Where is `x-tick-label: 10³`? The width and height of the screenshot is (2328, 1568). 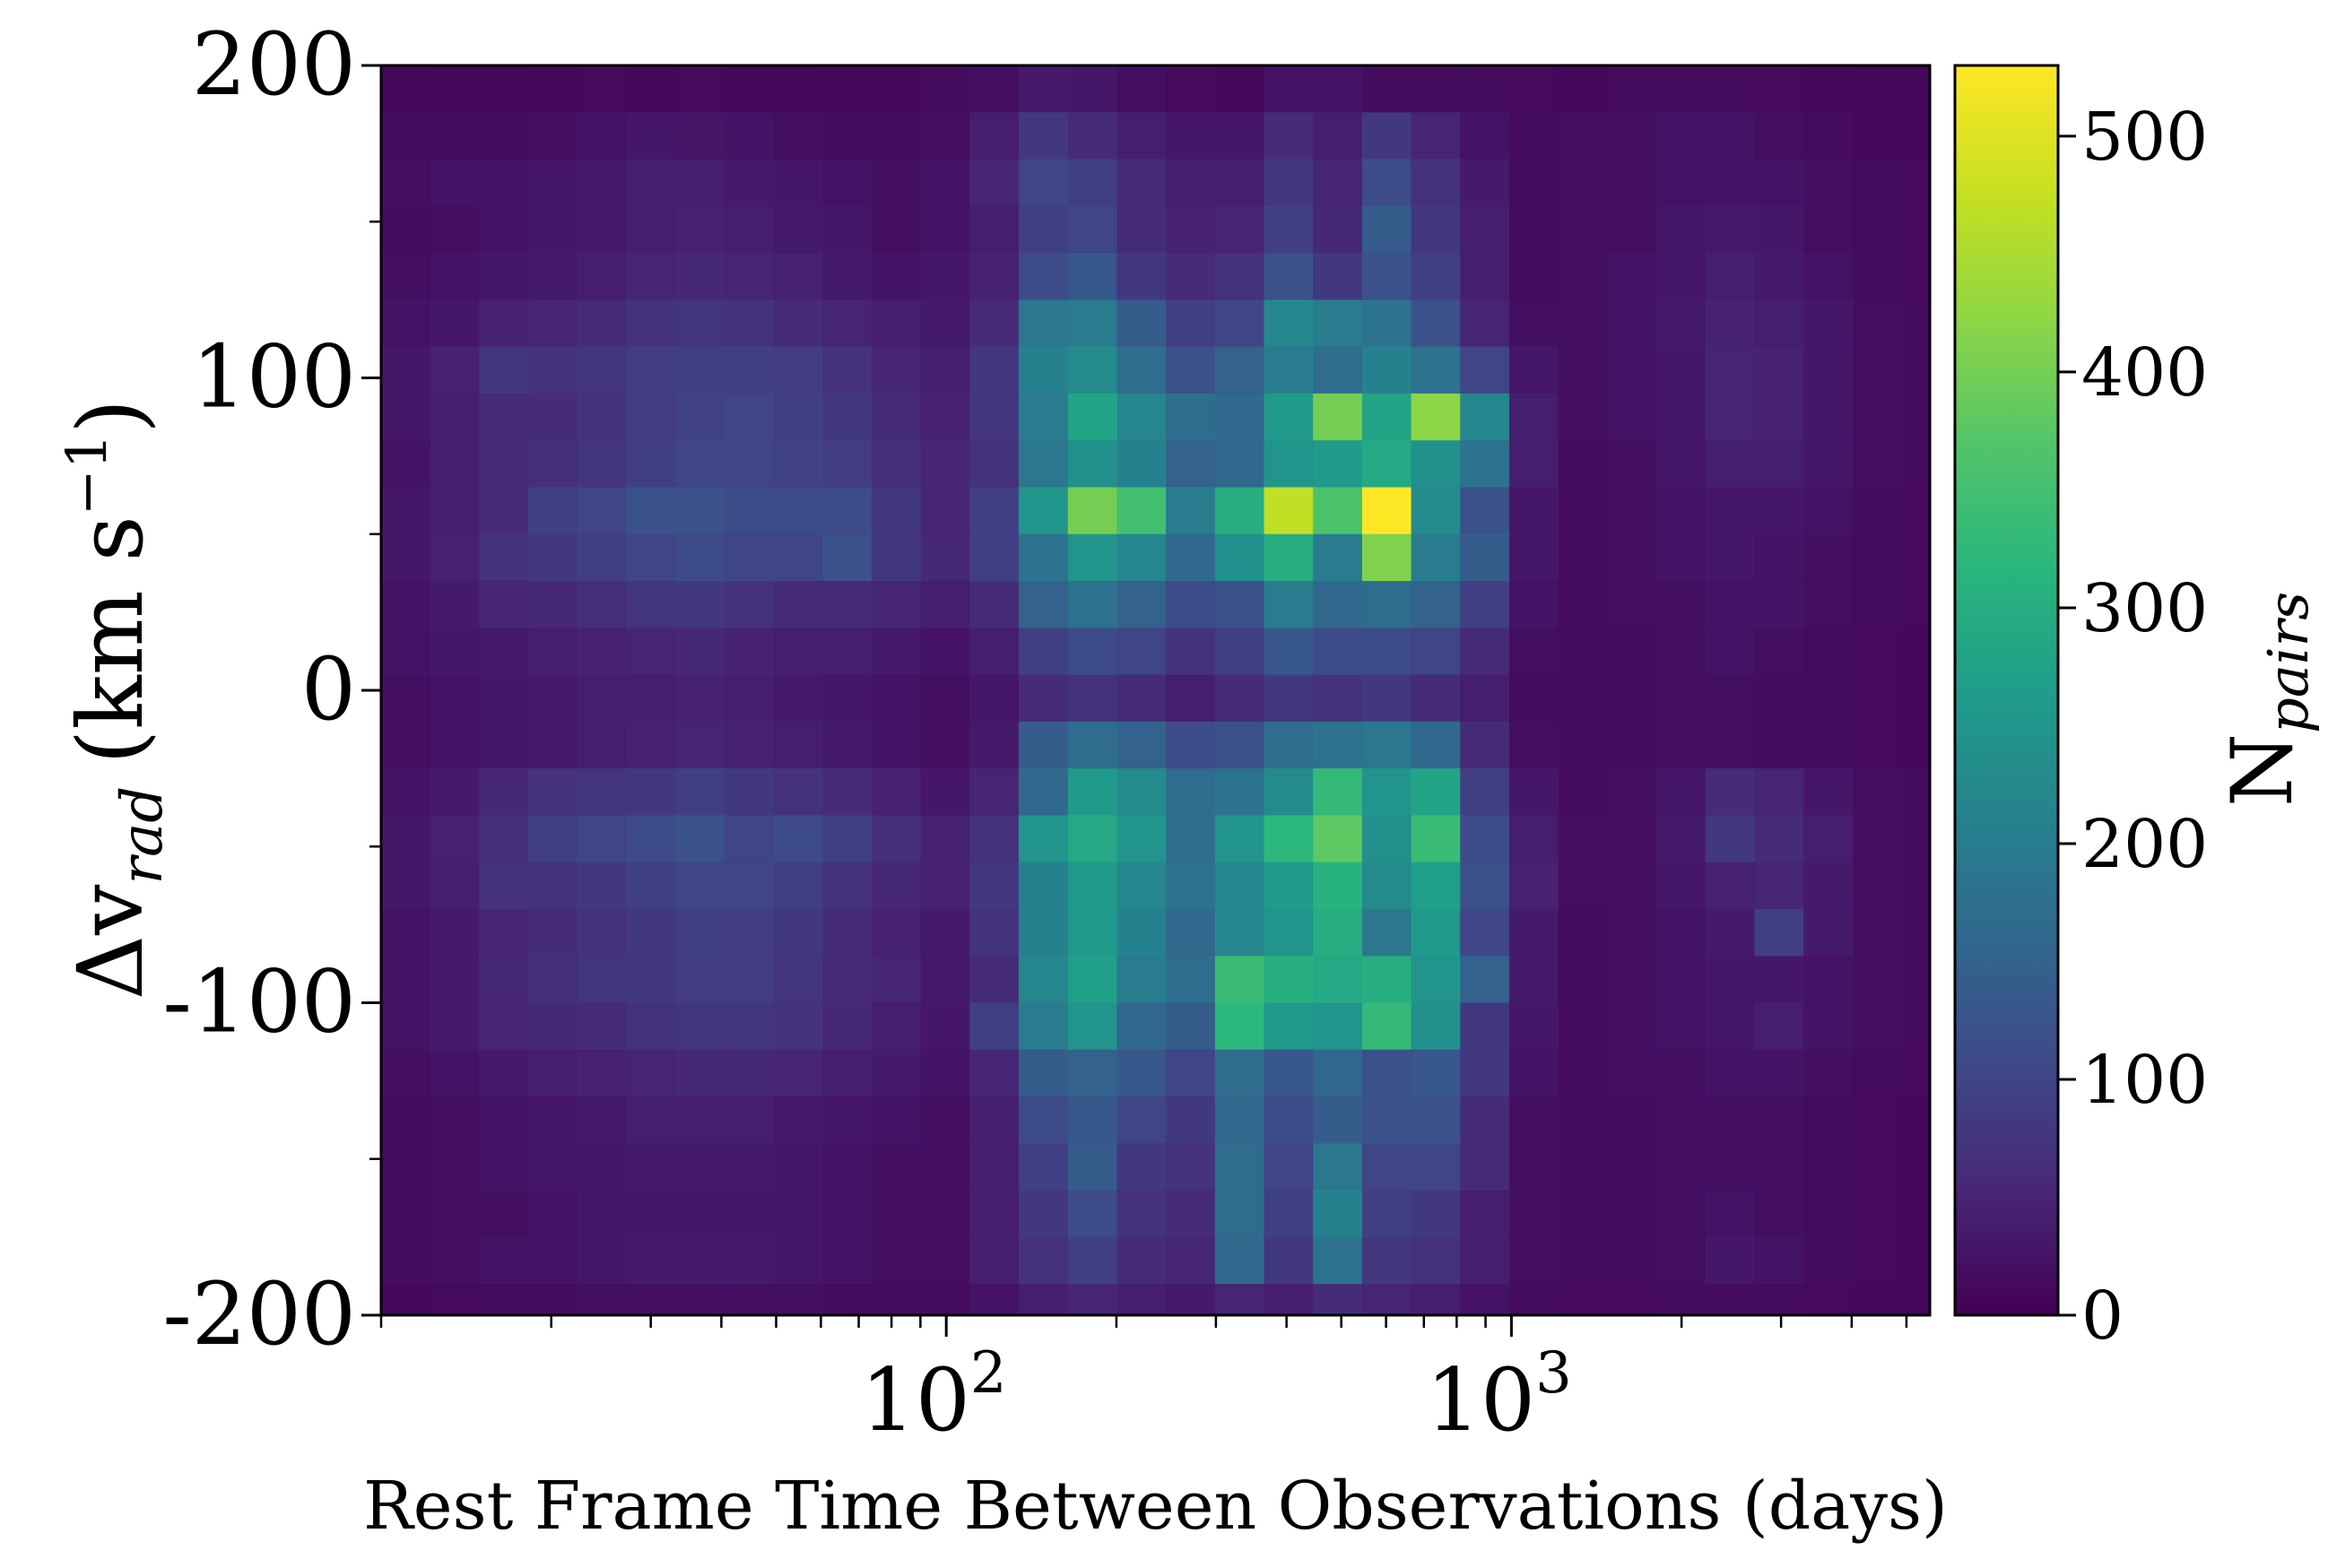 x-tick-label: 10³ is located at coordinates (1499, 1395).